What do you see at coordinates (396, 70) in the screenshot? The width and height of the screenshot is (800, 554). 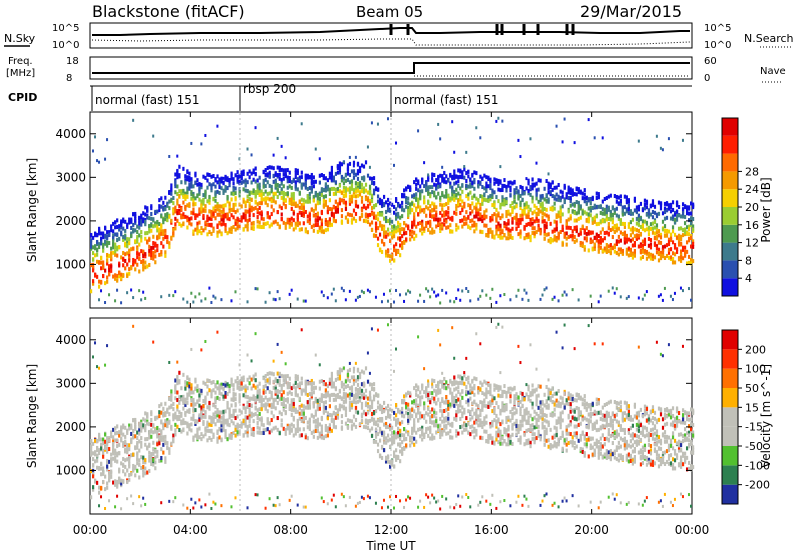 I see `freq-panel: Freq. [MHz] 18 8 60 0 Nave` at bounding box center [396, 70].